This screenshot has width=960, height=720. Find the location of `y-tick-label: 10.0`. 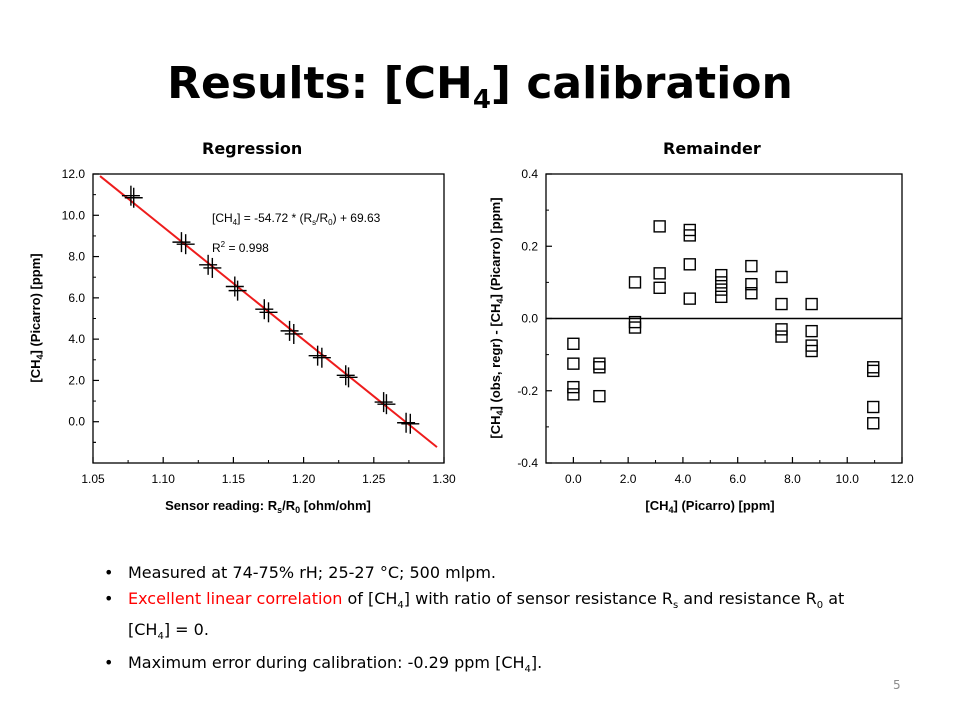

y-tick-label: 10.0 is located at coordinates (74, 215).